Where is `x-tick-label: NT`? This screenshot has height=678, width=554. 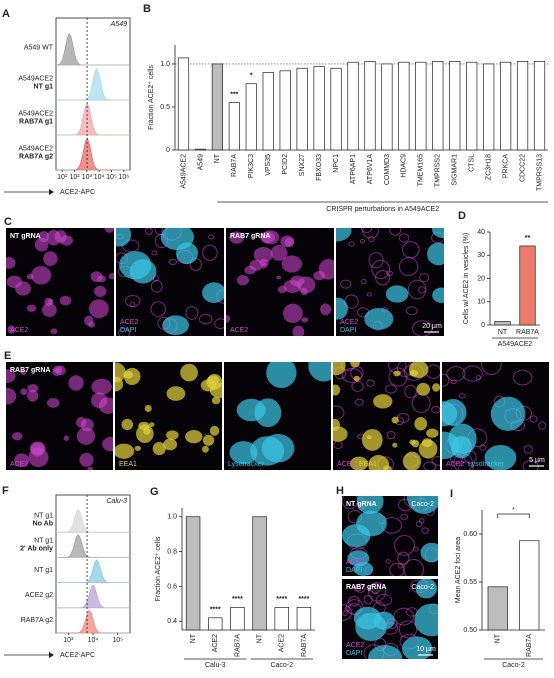 x-tick-label: NT is located at coordinates (193, 638).